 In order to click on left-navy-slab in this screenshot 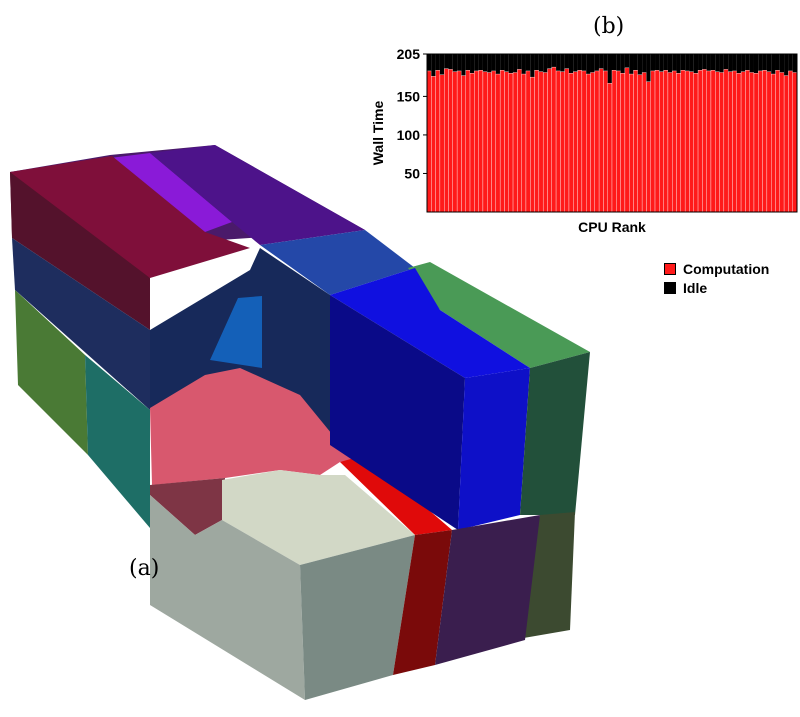, I will do `click(81, 324)`.